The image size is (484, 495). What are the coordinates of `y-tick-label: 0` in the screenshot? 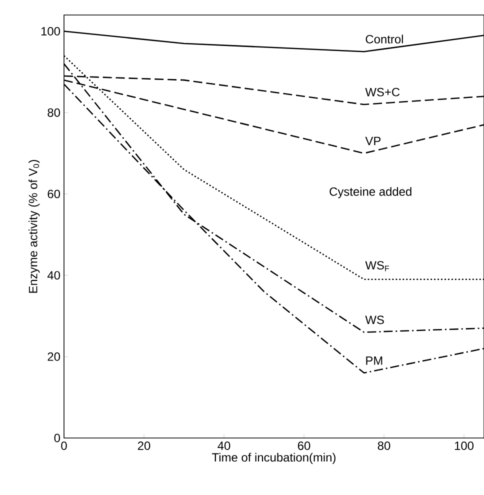 It's located at (57, 438).